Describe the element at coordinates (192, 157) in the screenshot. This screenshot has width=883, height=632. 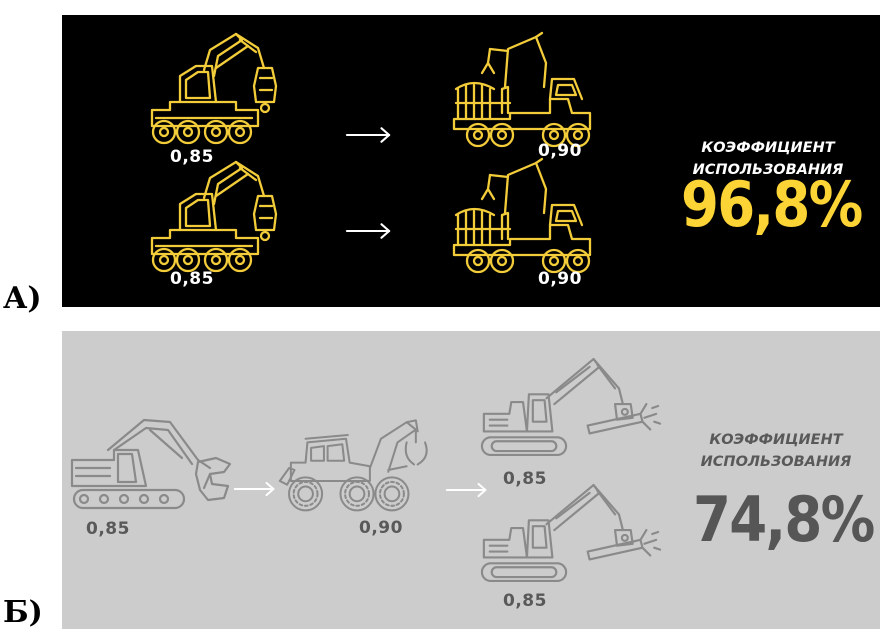
I see `harvester-value-1: 0,85` at that location.